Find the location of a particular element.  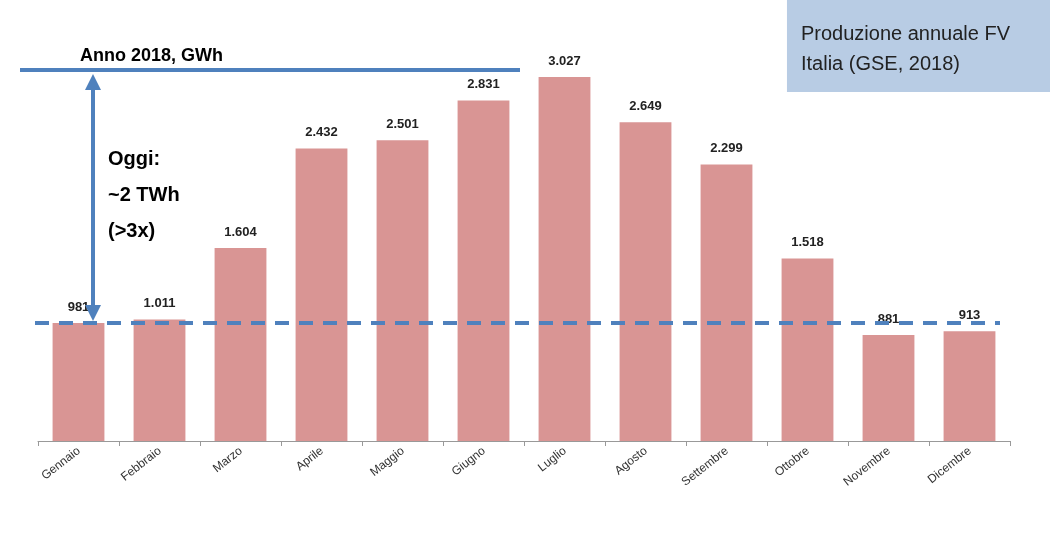

data-label: 2.649 is located at coordinates (645, 106).